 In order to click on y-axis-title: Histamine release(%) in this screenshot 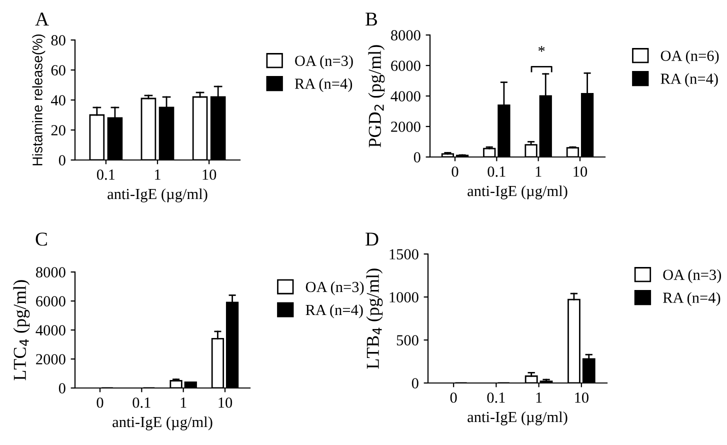, I will do `click(39, 100)`.